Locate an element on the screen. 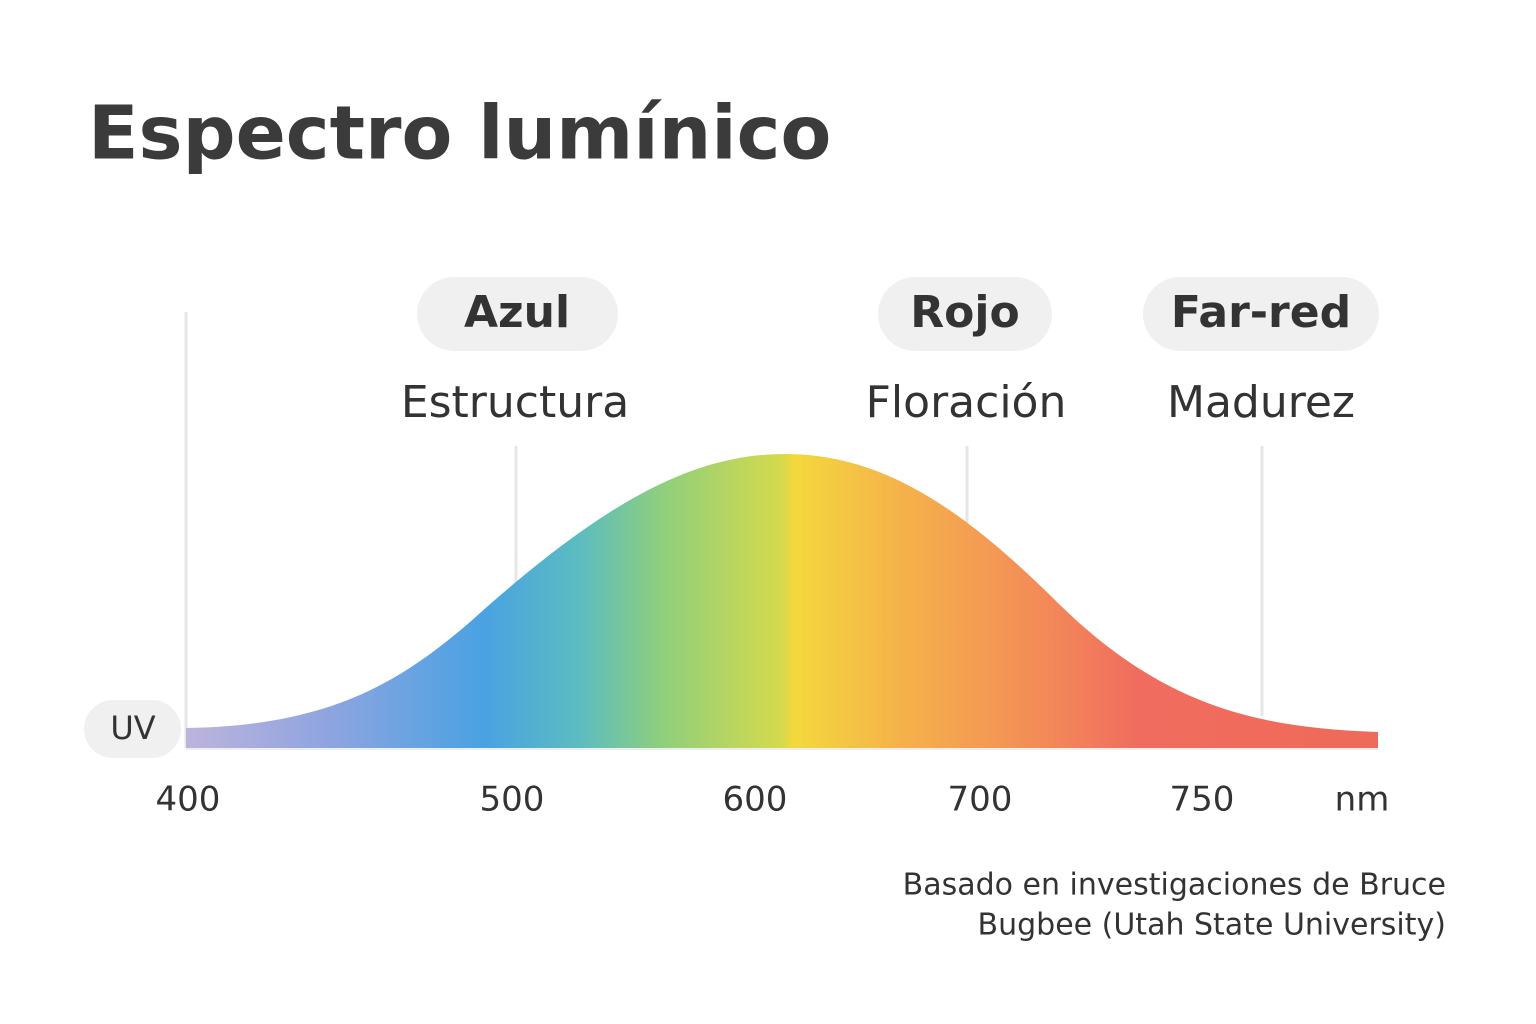 This screenshot has width=1536, height=1024. band-rojo: Rojo Floración is located at coordinates (966, 352).